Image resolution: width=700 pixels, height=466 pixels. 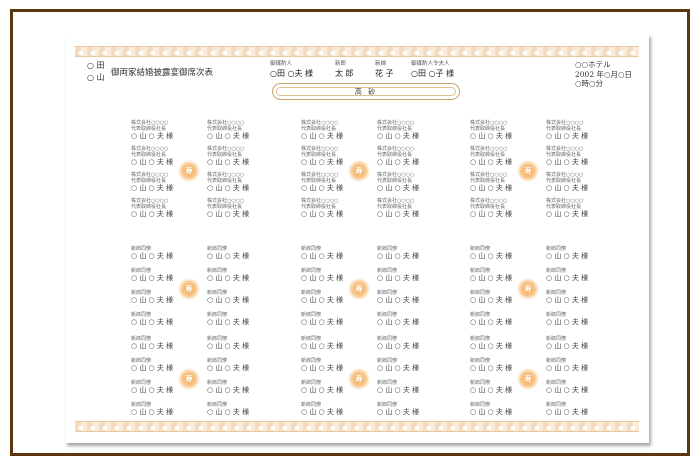 I want to click on bride-label: 新婦, so click(x=381, y=64).